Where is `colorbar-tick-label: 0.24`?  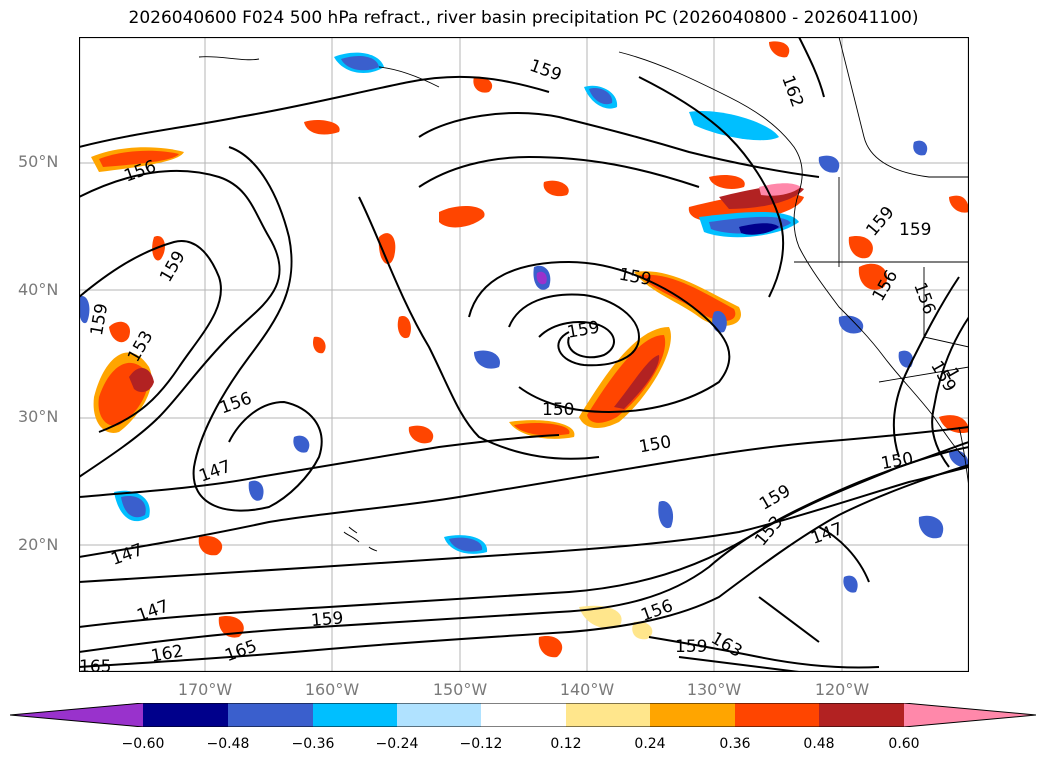 colorbar-tick-label: 0.24 is located at coordinates (650, 744).